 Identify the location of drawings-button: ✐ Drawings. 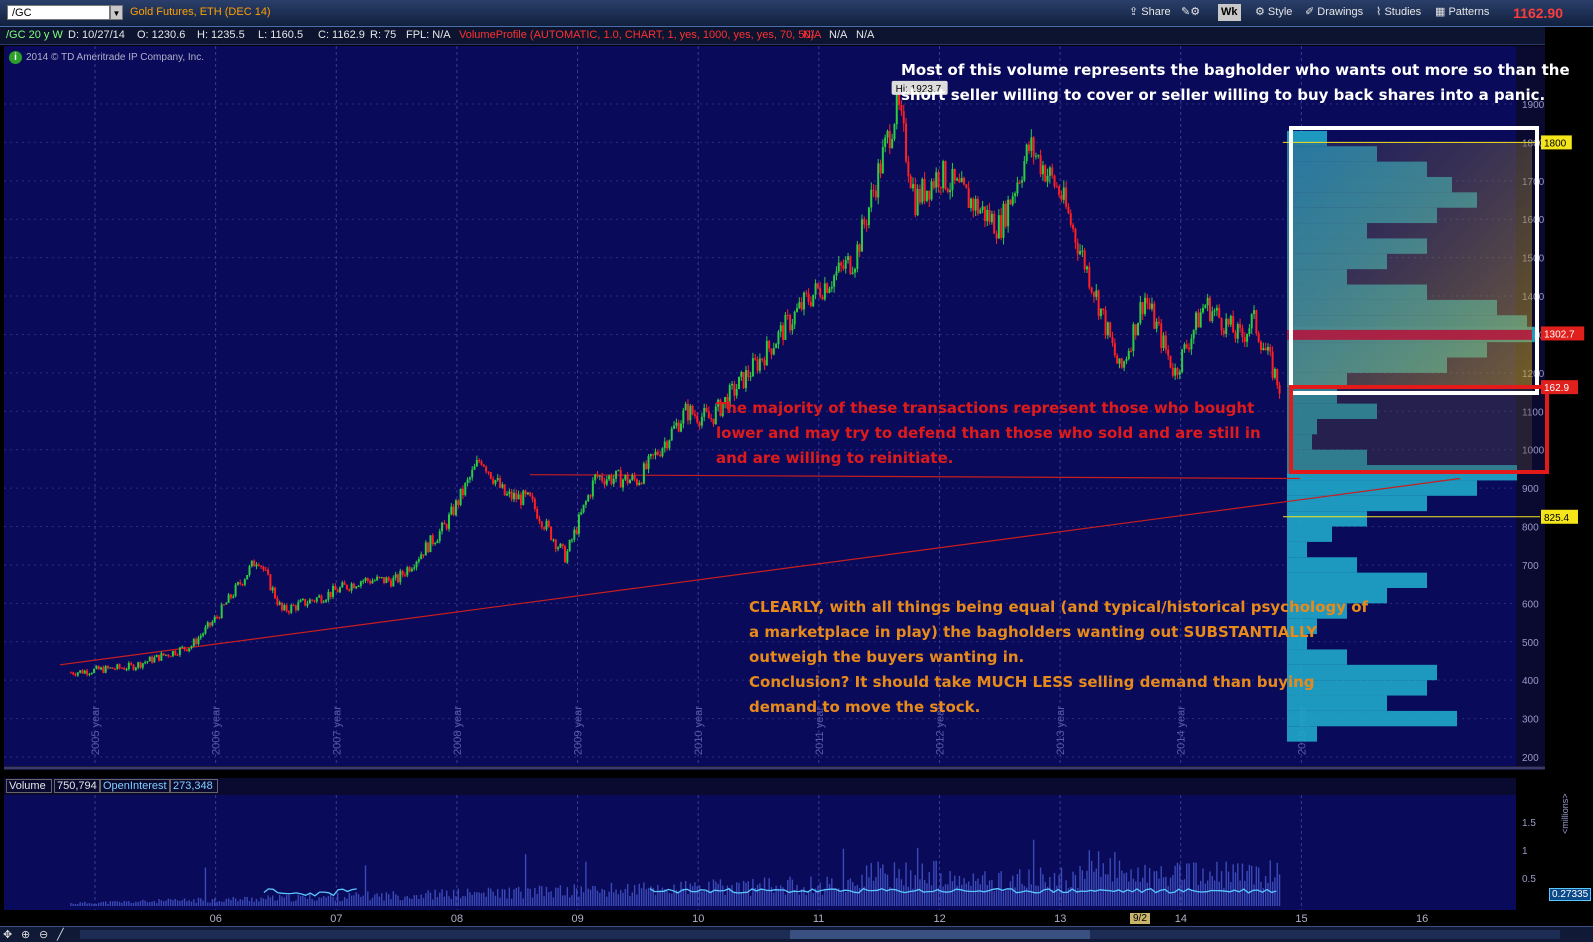
(1334, 12).